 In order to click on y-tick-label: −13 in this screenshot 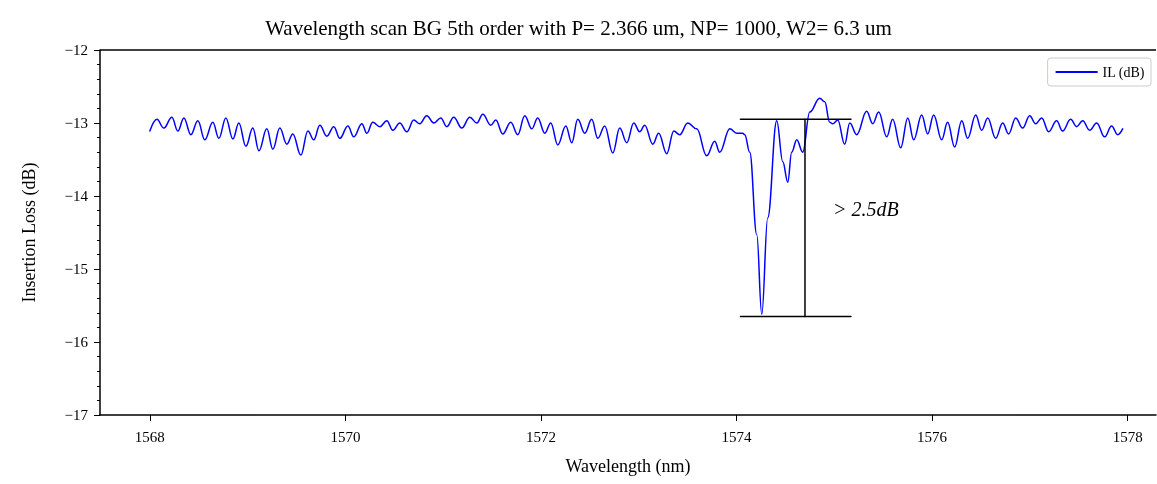, I will do `click(76, 123)`.